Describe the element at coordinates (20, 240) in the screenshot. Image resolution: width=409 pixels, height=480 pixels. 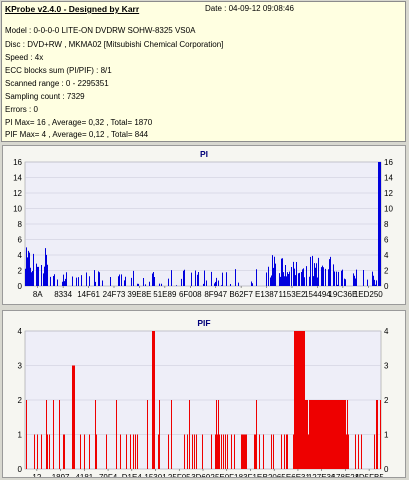
I see `y-tick-left: 6` at that location.